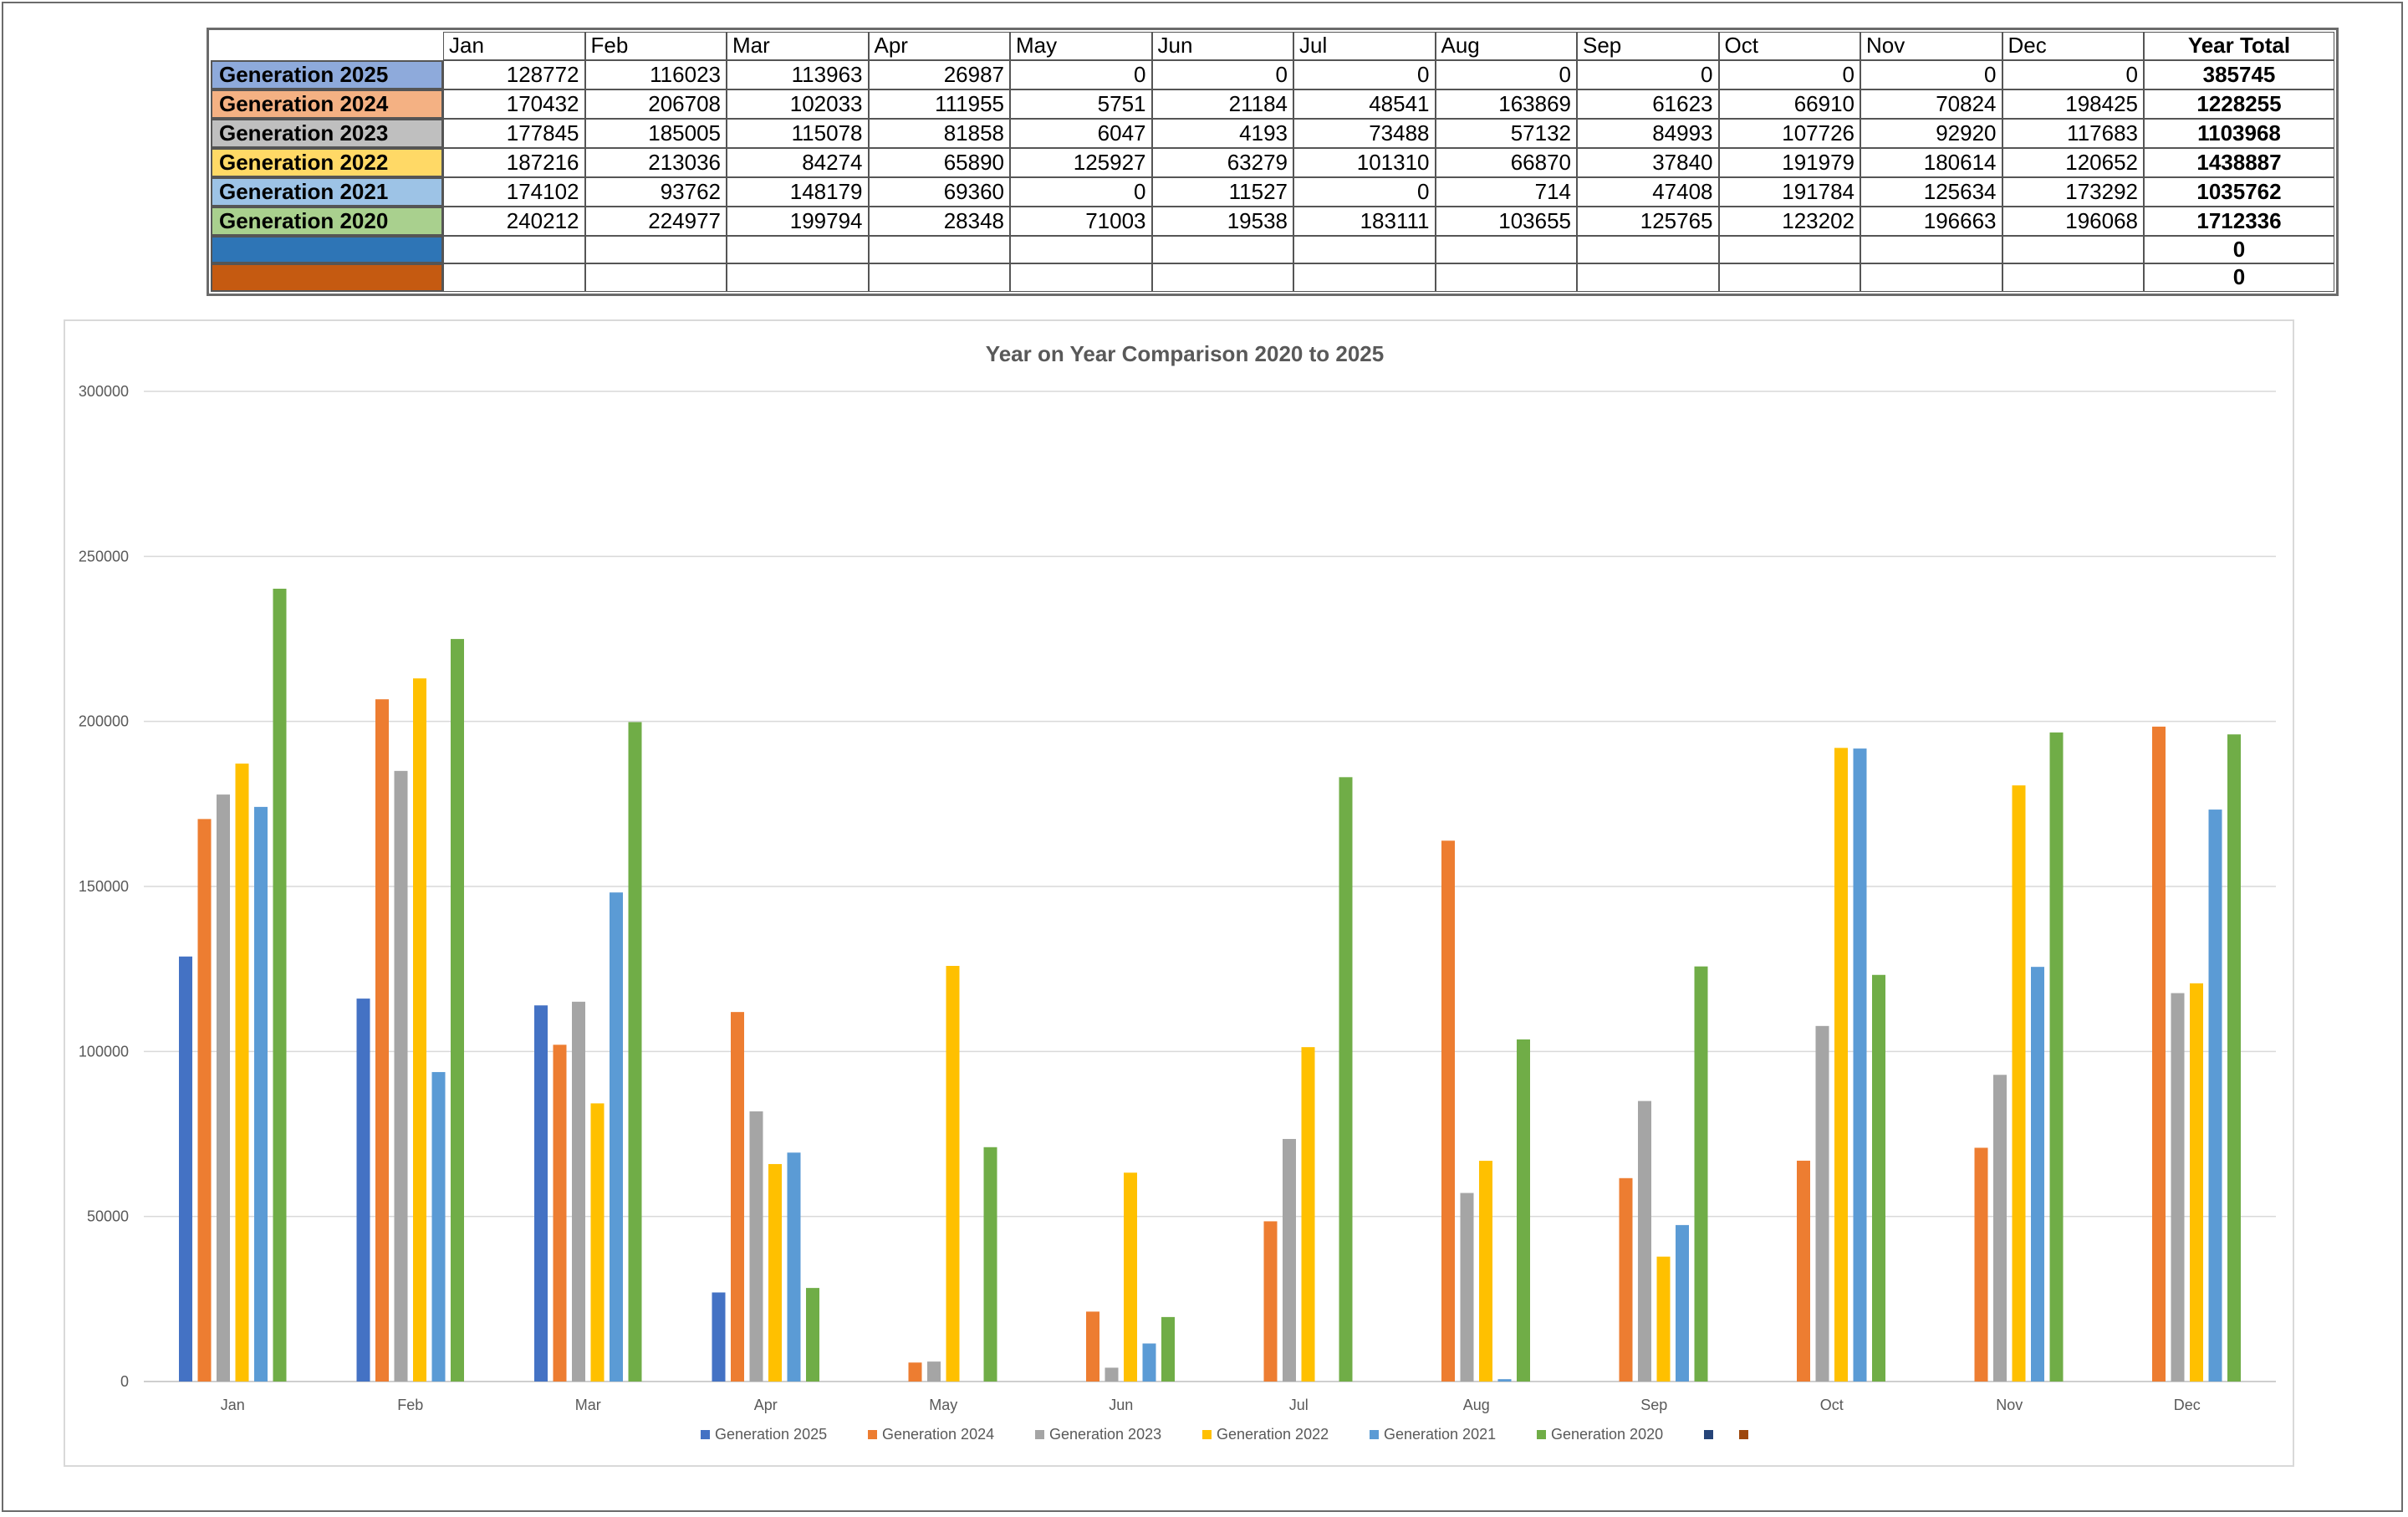 The image size is (2408, 1517). Describe the element at coordinates (327, 46) in the screenshot. I see `table-corner` at that location.